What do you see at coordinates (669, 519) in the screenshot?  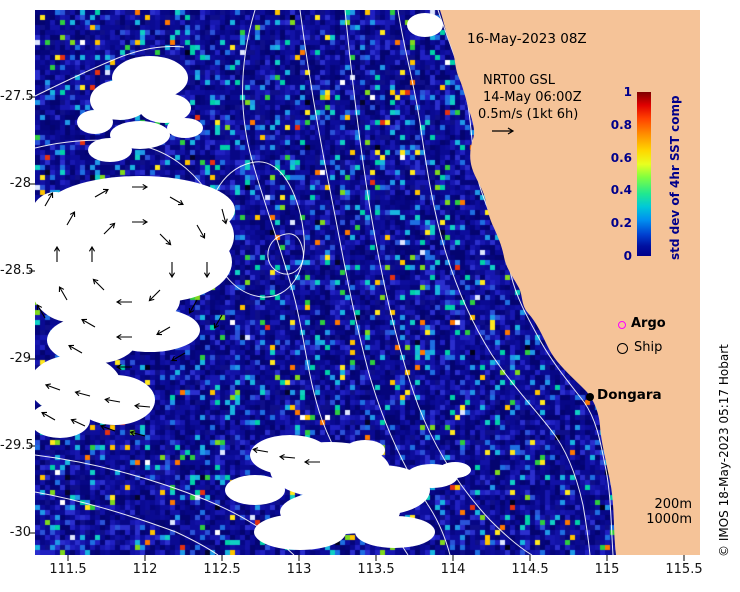 I see `isobath-1000m-label: 1000m` at bounding box center [669, 519].